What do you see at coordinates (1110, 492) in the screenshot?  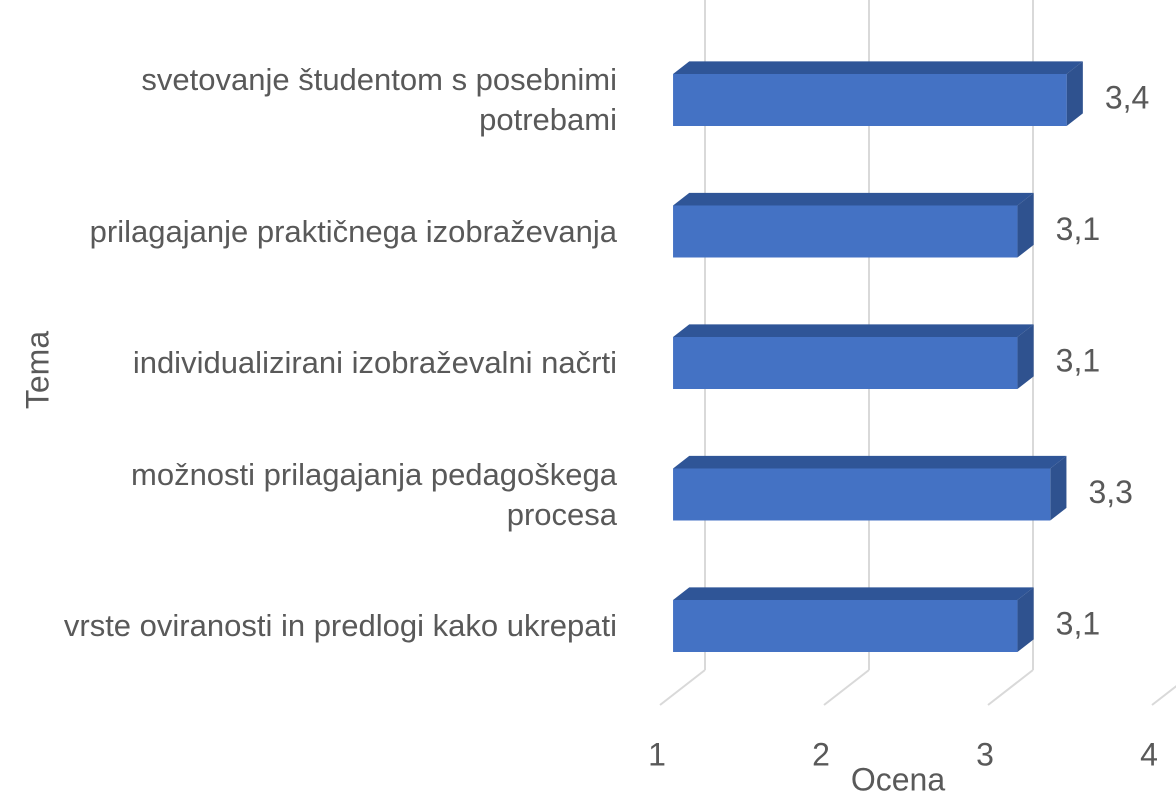 I see `data-label: 3,3` at bounding box center [1110, 492].